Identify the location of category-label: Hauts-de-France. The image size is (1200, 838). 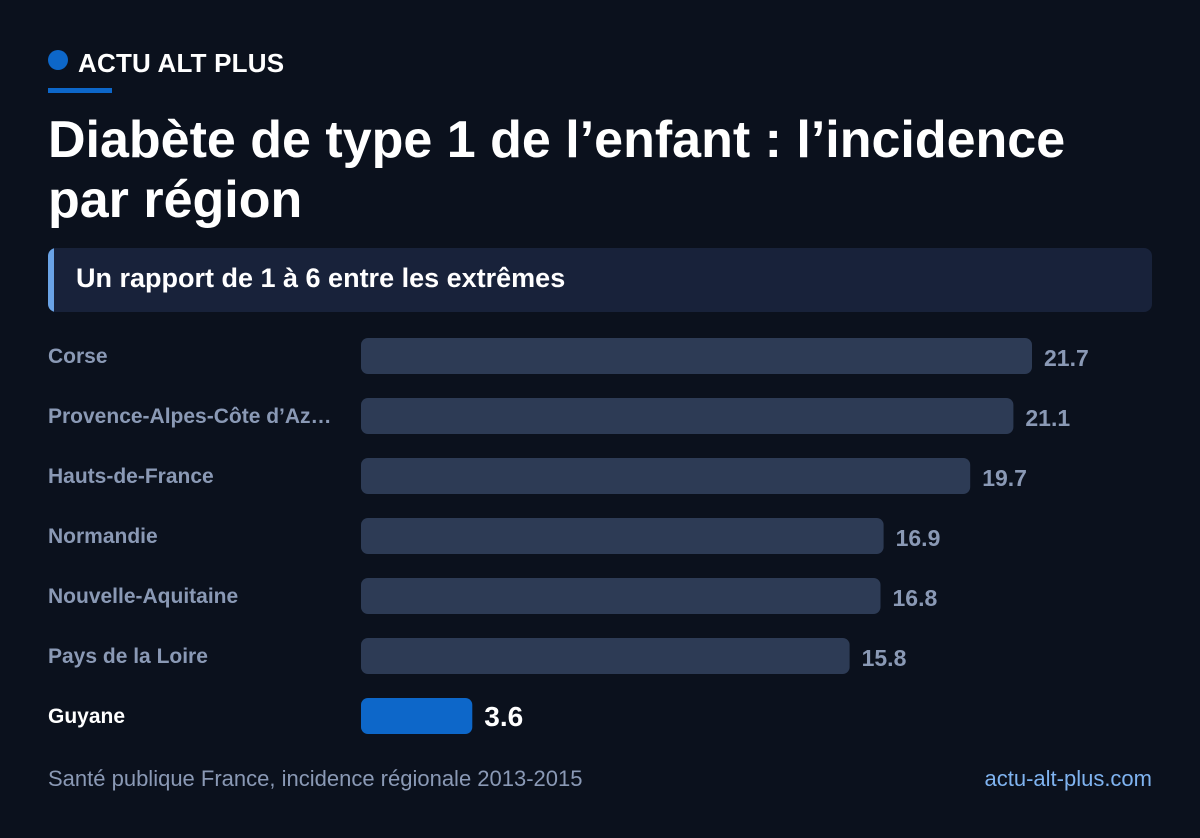
(131, 476).